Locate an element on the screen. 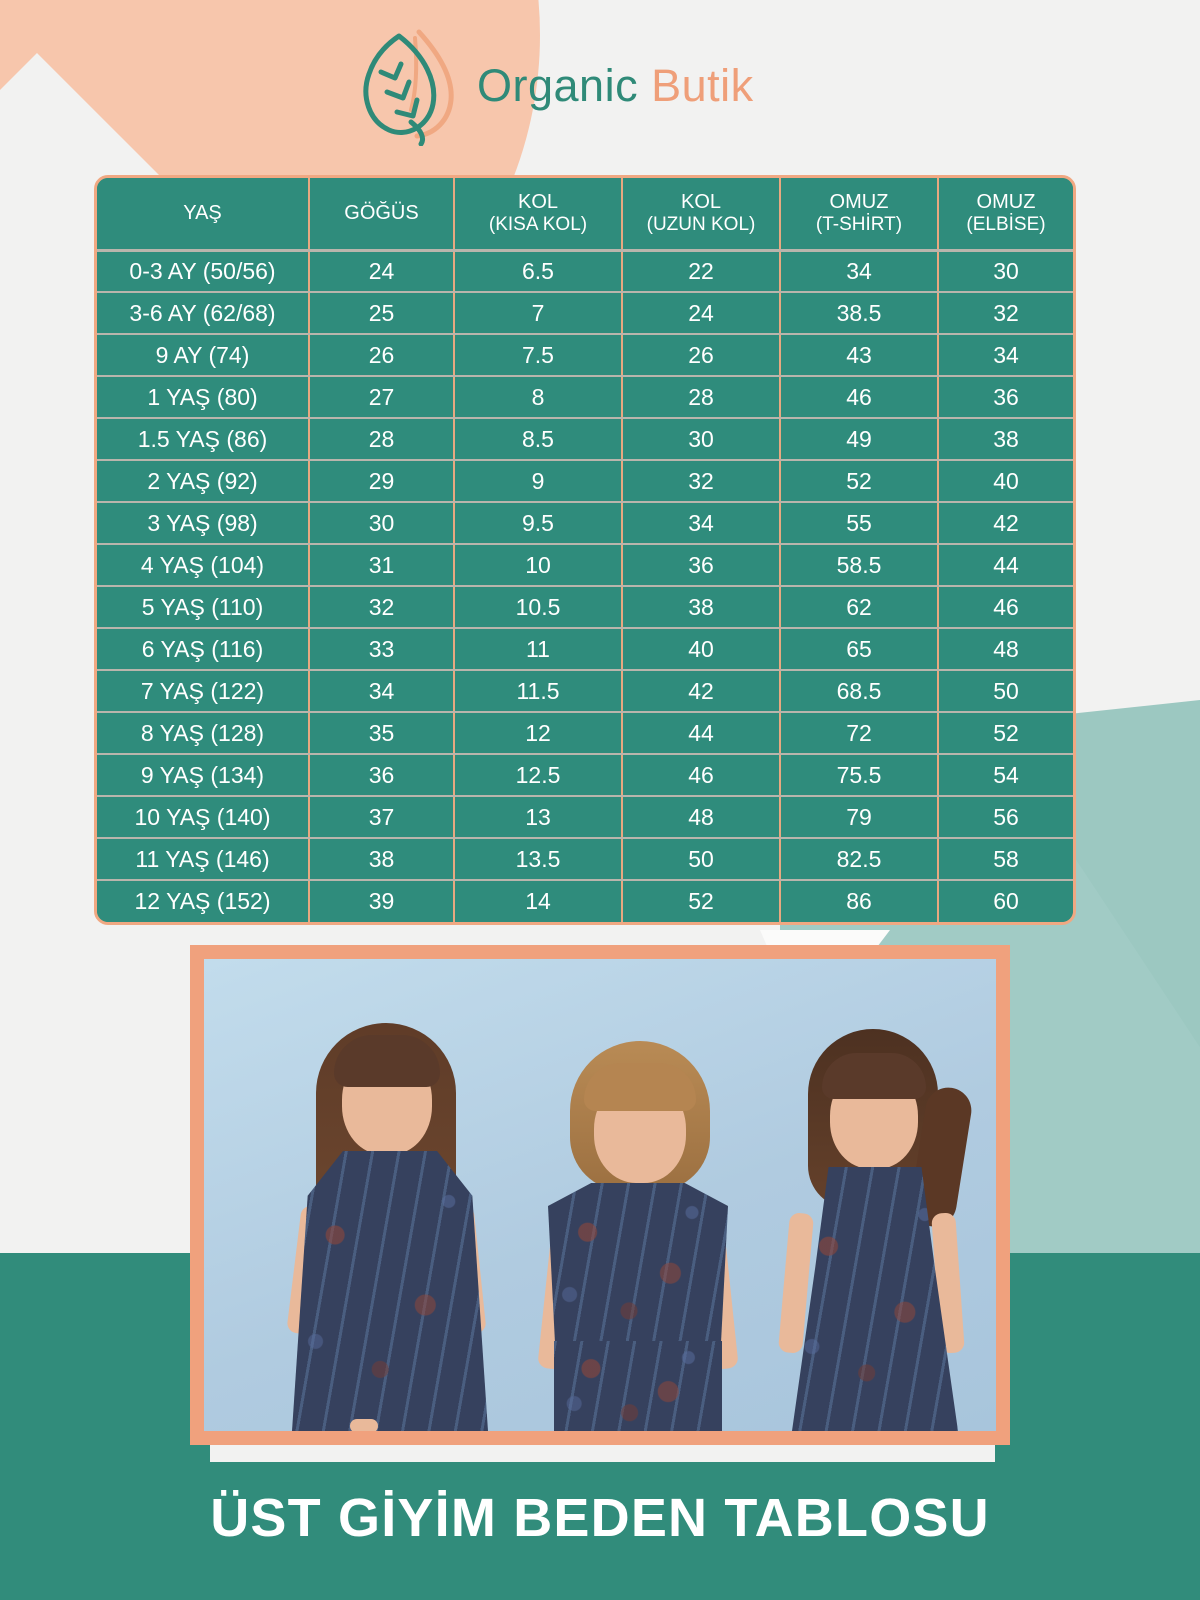  table-row: 9 AY (74) 26 7.5 26 43 34 is located at coordinates (585, 355).